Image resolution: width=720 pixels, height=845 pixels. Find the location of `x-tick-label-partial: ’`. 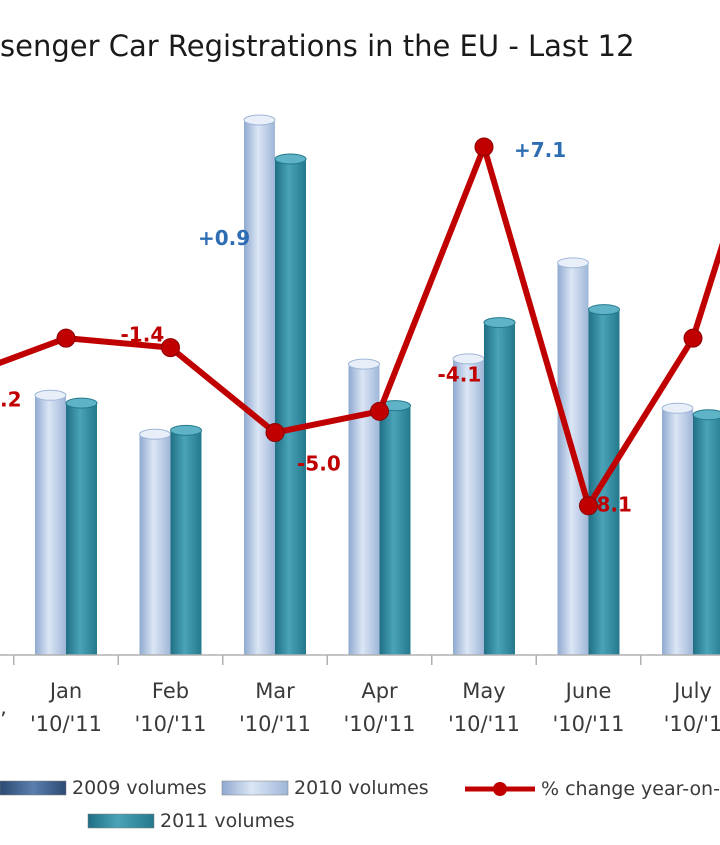

x-tick-label-partial: ’ is located at coordinates (3, 720).